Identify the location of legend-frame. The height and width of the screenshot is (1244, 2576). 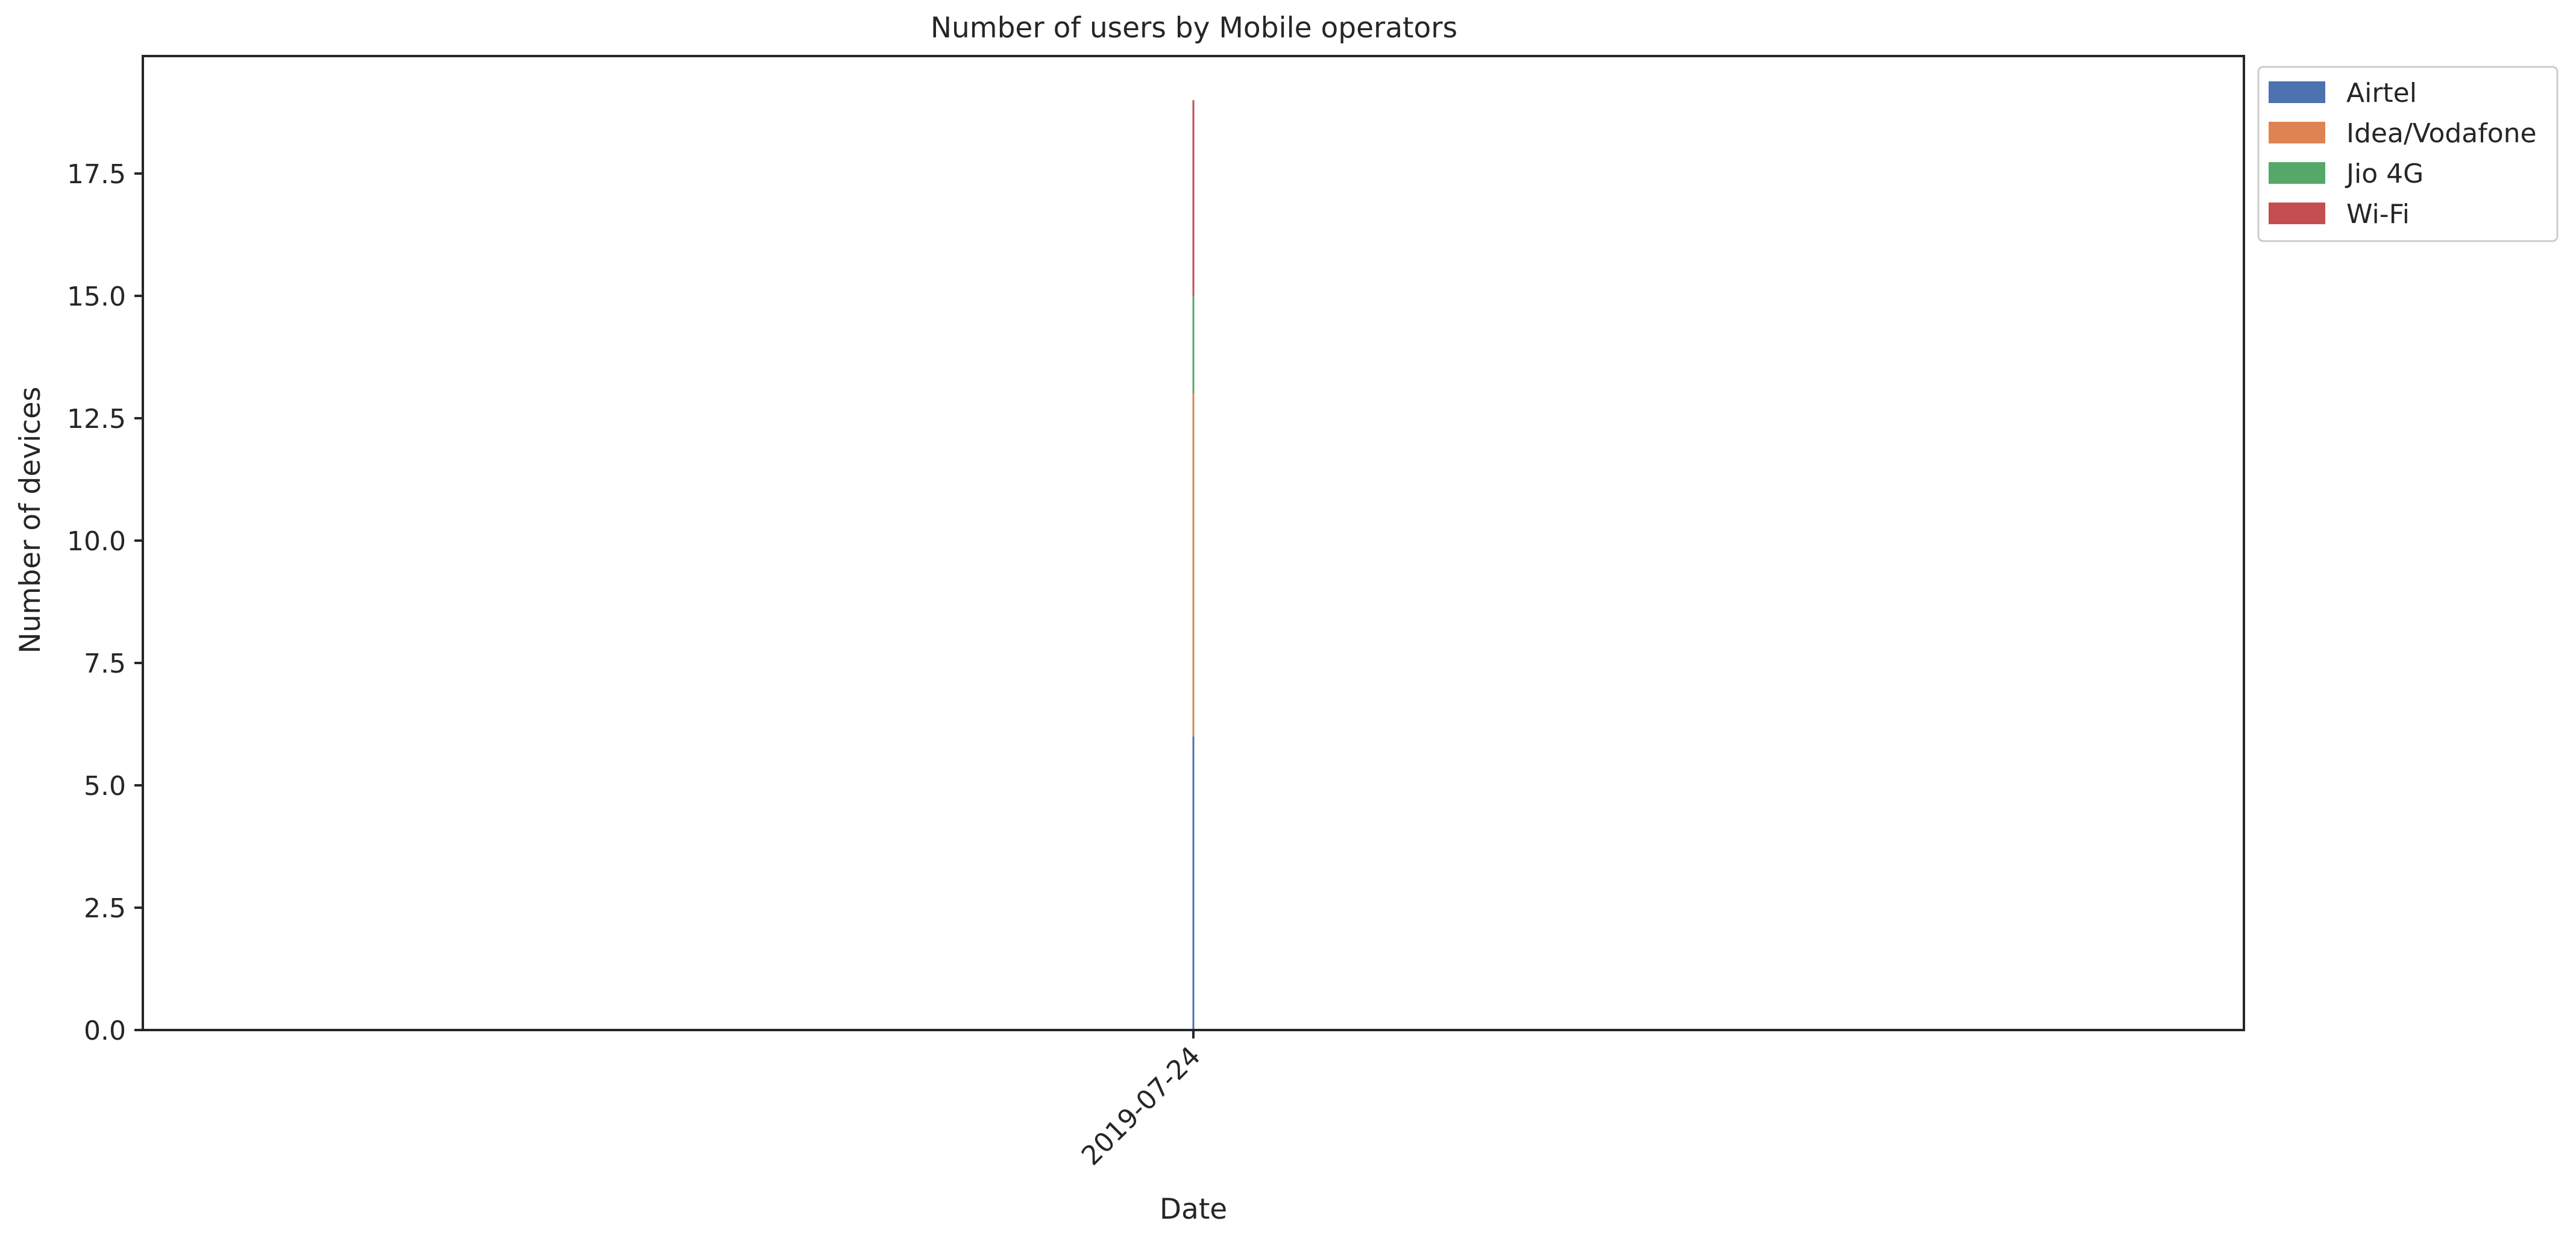
(2408, 154).